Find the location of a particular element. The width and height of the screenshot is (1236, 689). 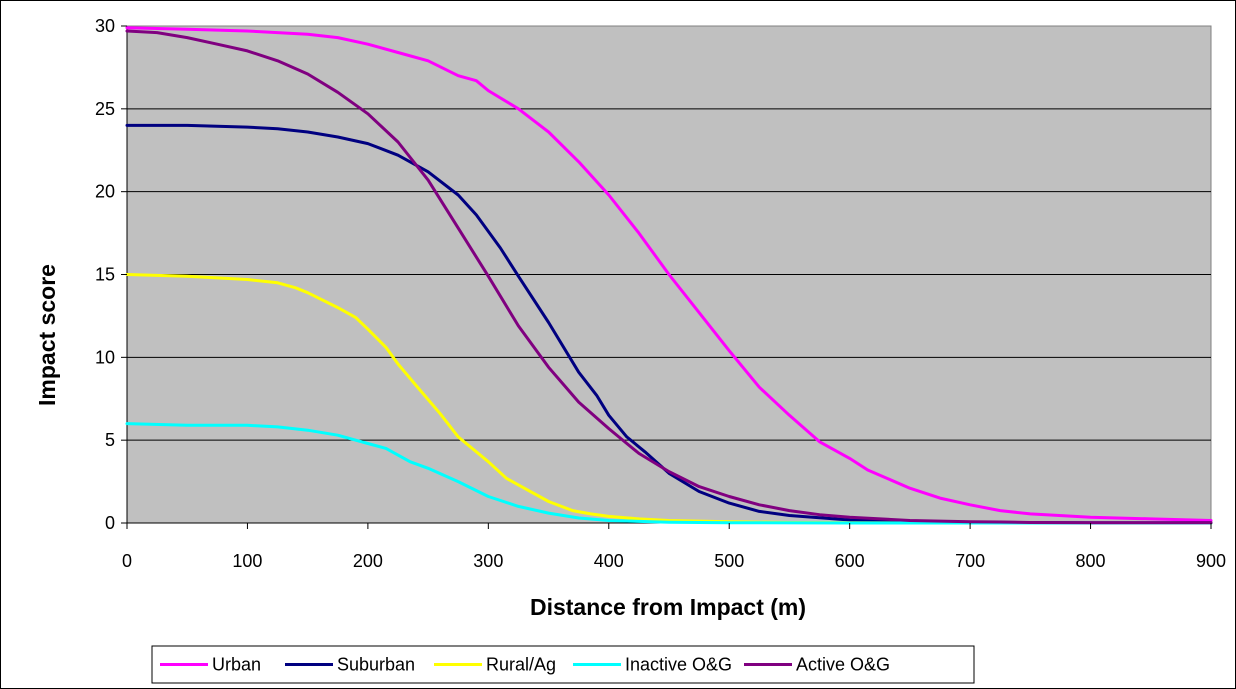

y-tick-label-5: 5 is located at coordinates (110, 440).